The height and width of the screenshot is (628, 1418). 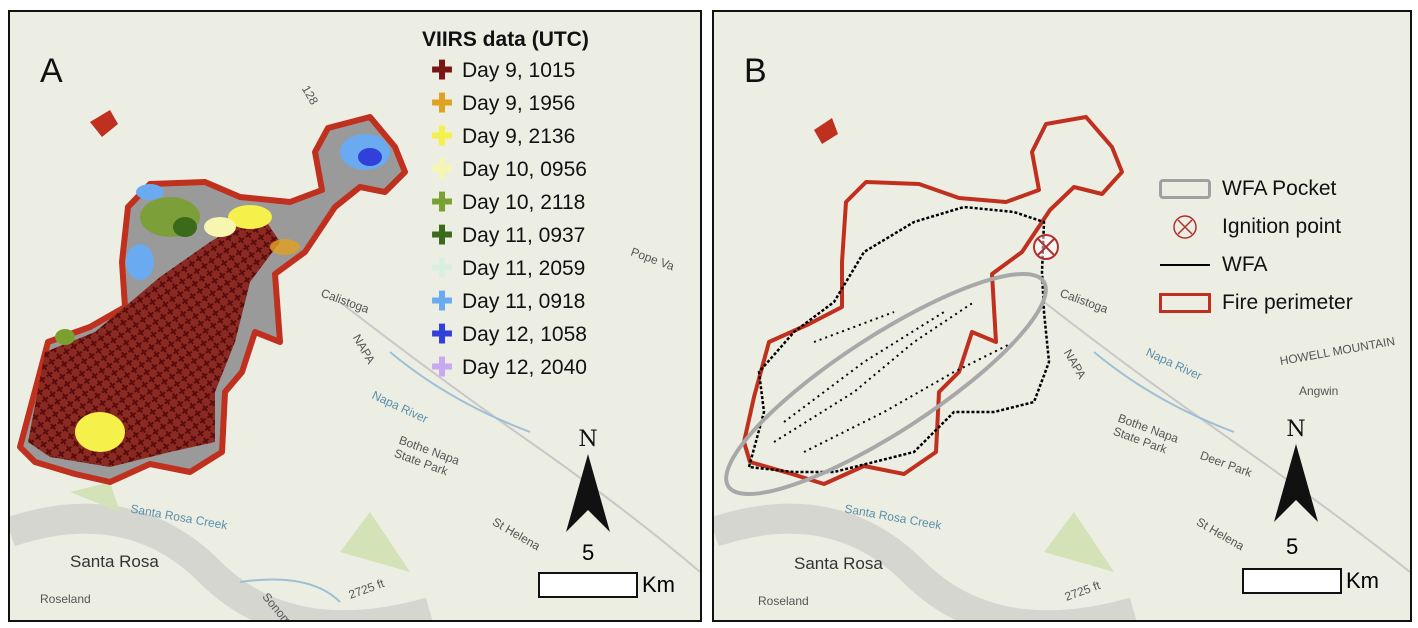 What do you see at coordinates (524, 367) in the screenshot?
I see `legend-label: Day 12, 2040` at bounding box center [524, 367].